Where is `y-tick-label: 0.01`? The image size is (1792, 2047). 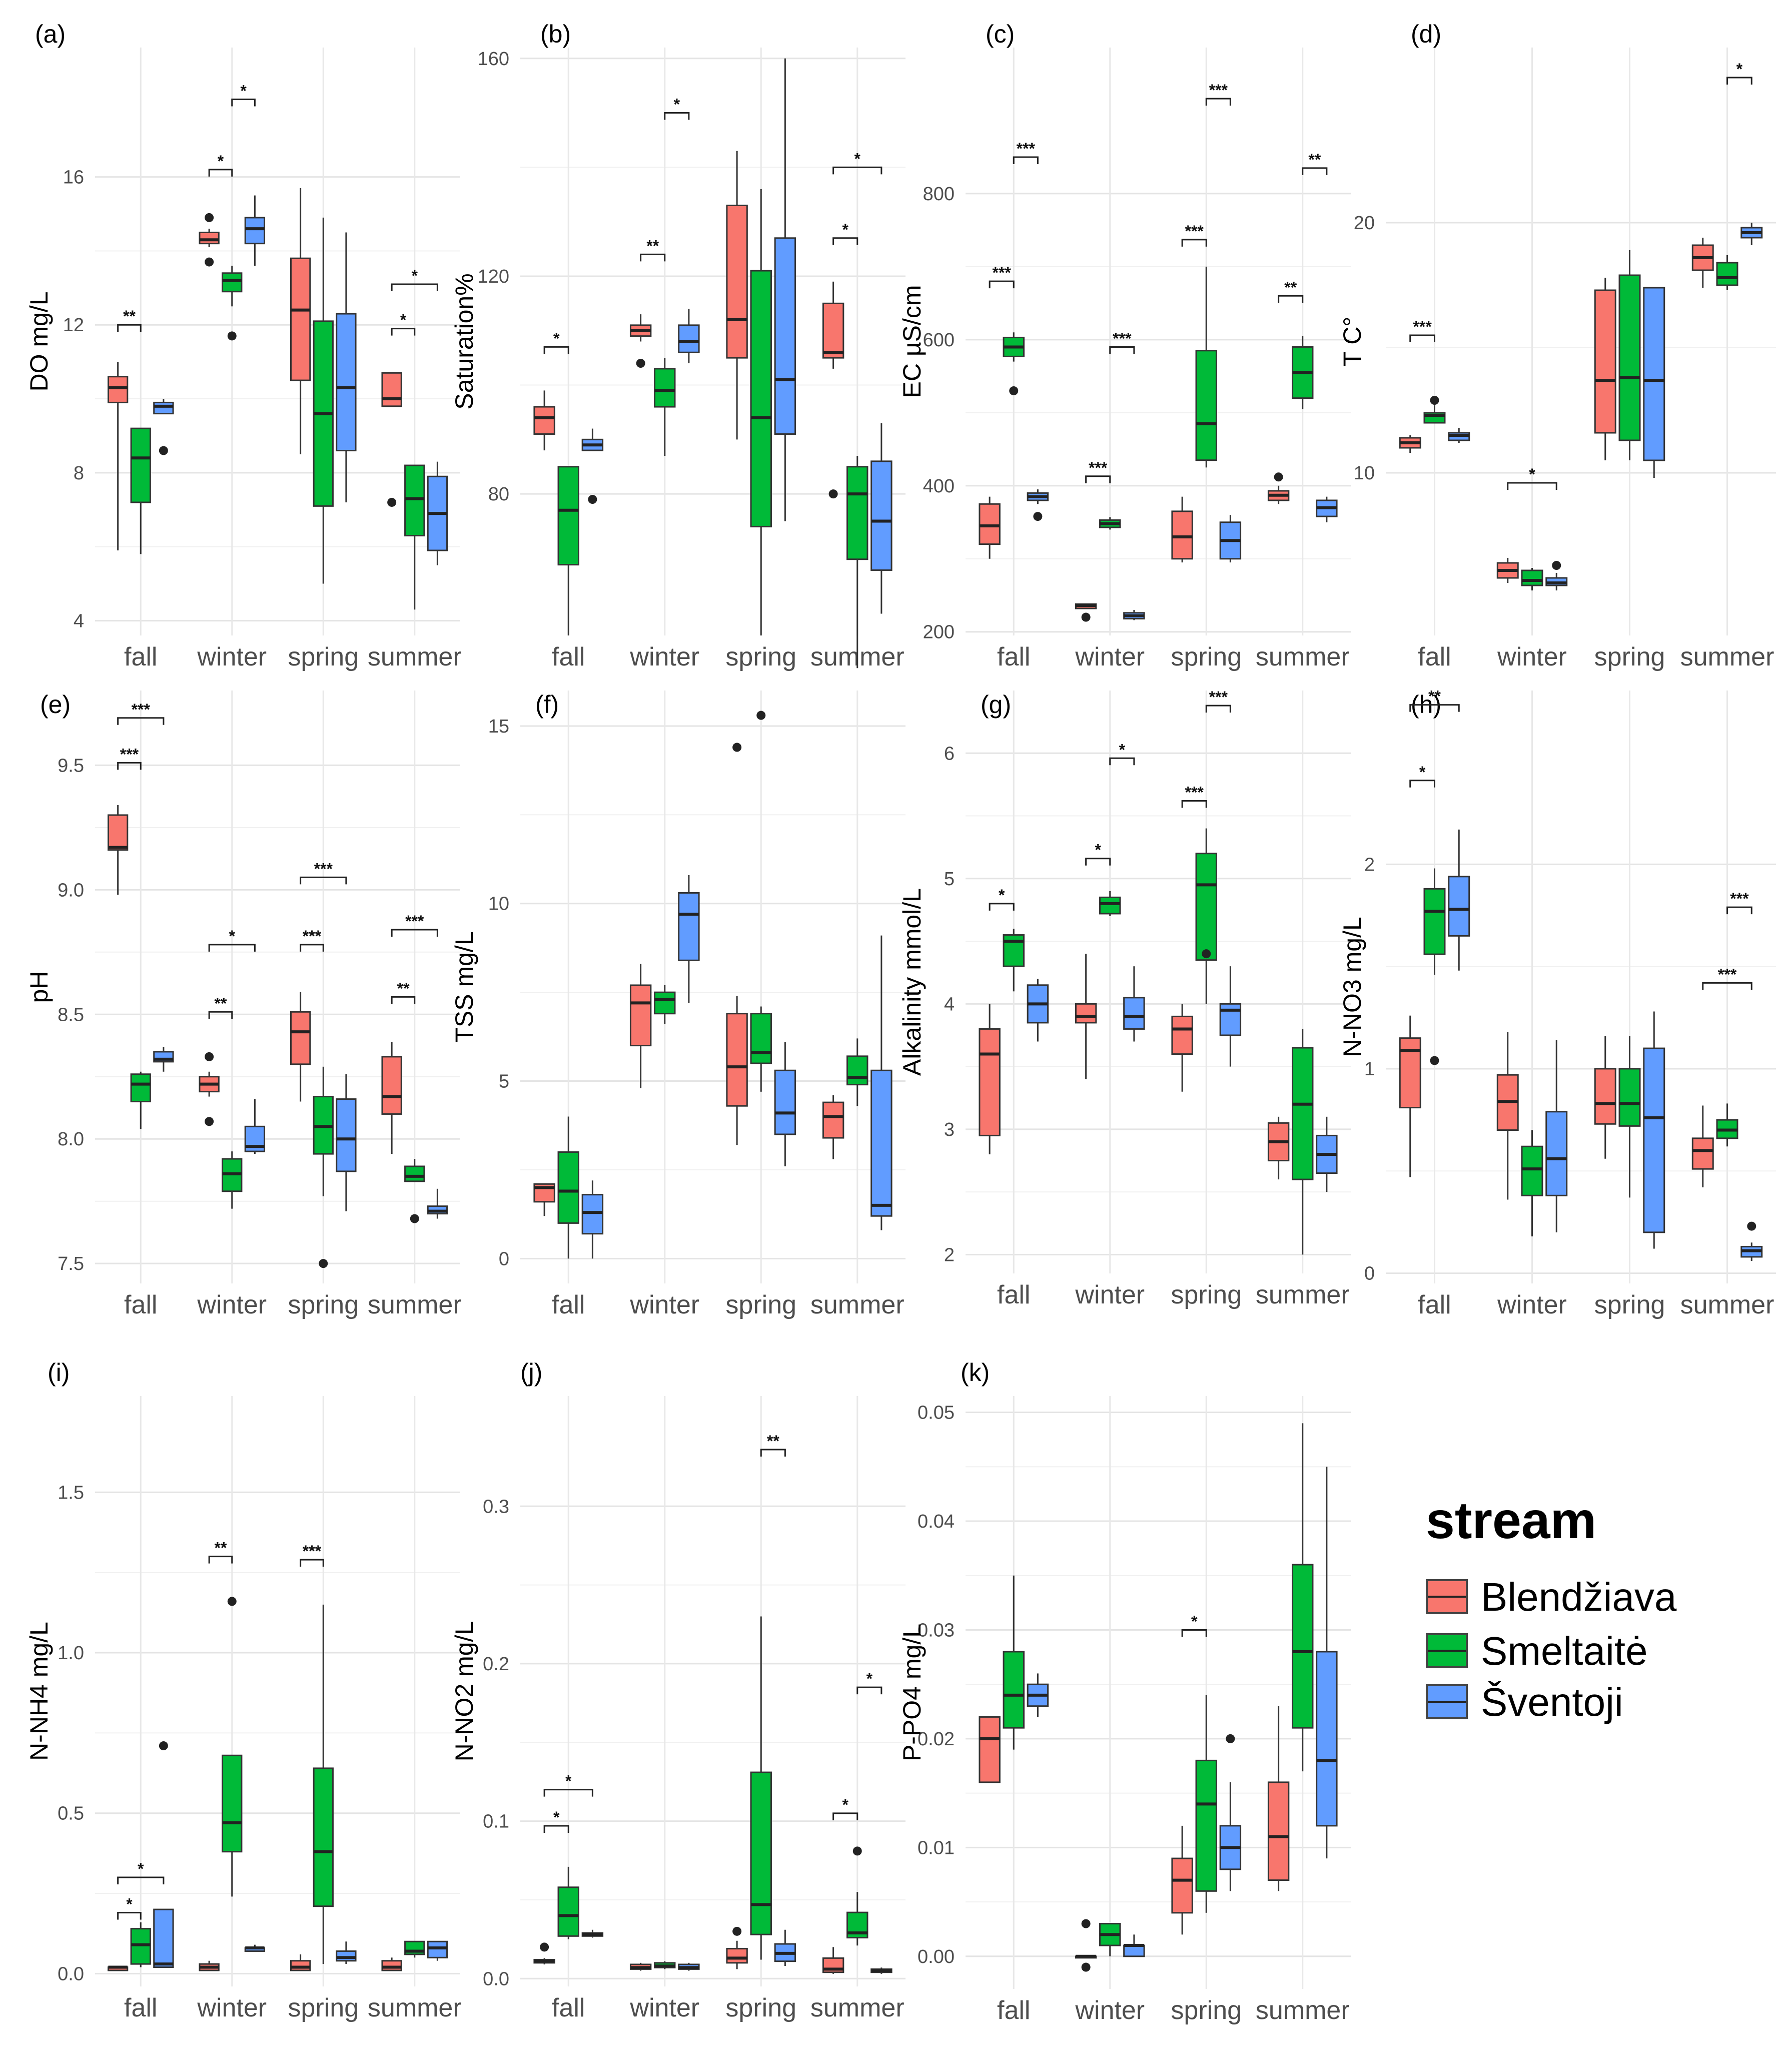 y-tick-label: 0.01 is located at coordinates (936, 1847).